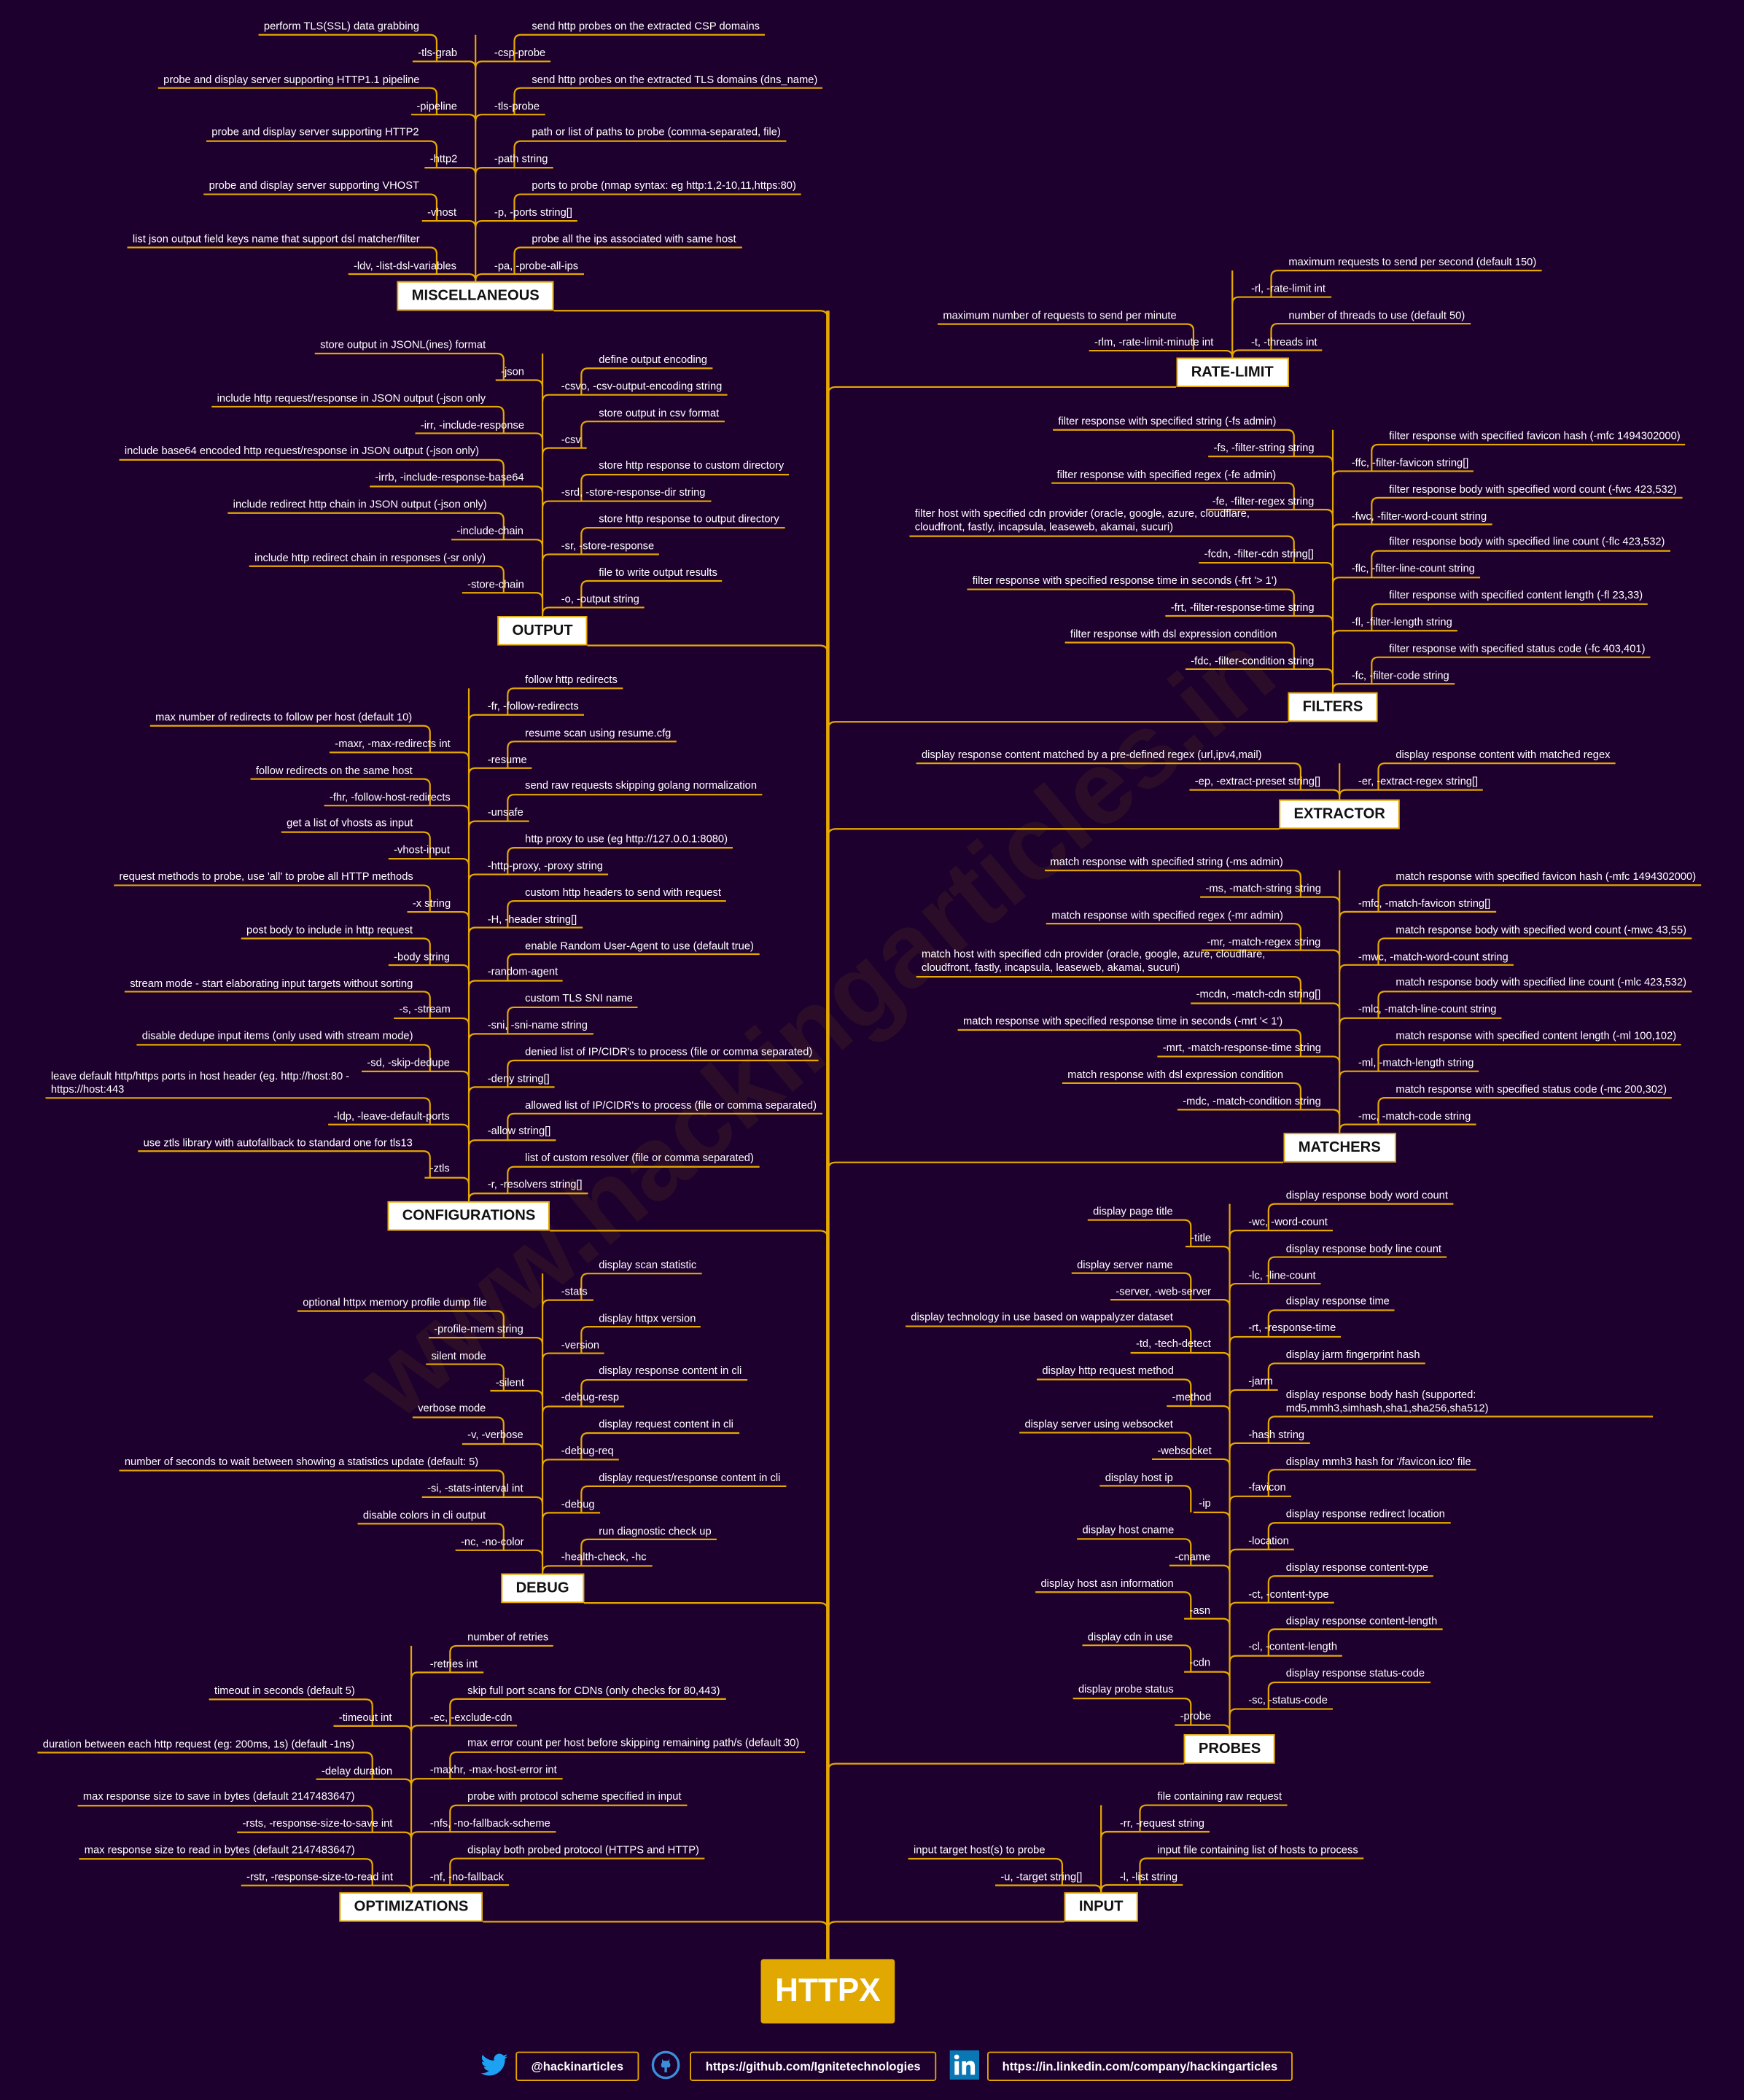  What do you see at coordinates (1241, 1048) in the screenshot?
I see `option-flag: -mrt, -match-response-time string` at bounding box center [1241, 1048].